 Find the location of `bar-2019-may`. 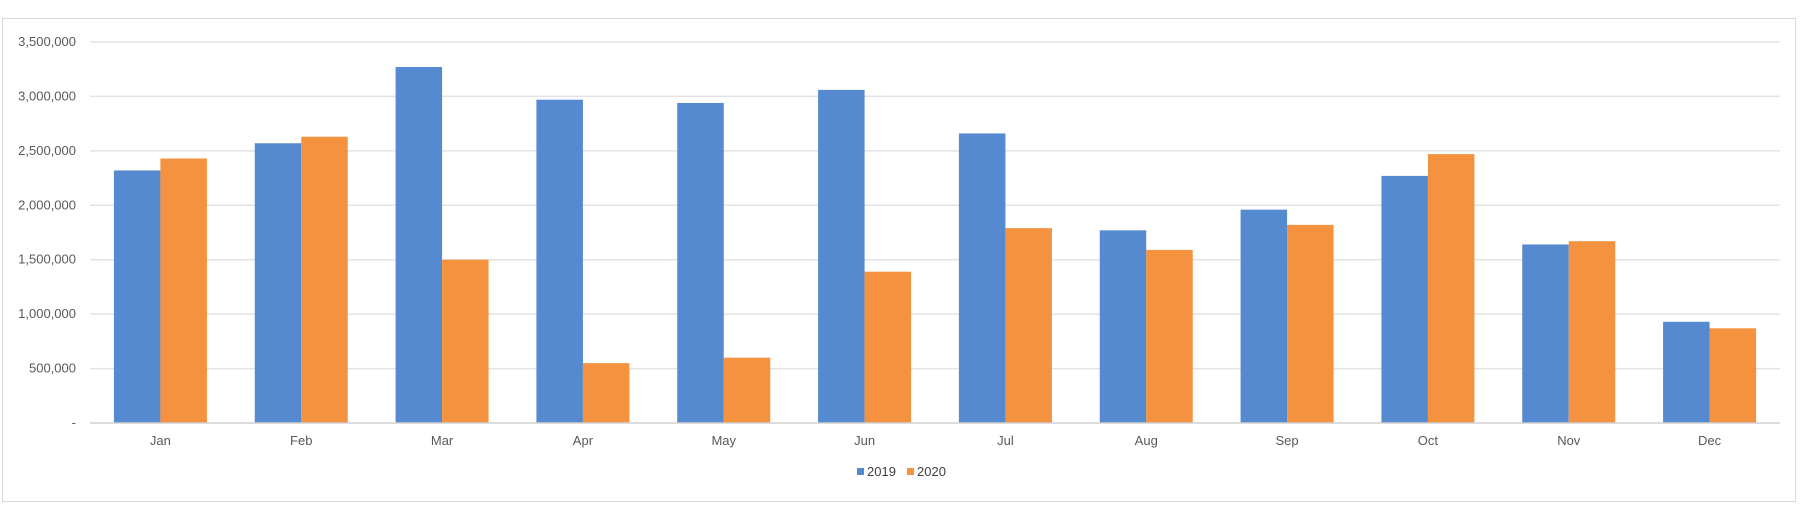

bar-2019-may is located at coordinates (700, 263).